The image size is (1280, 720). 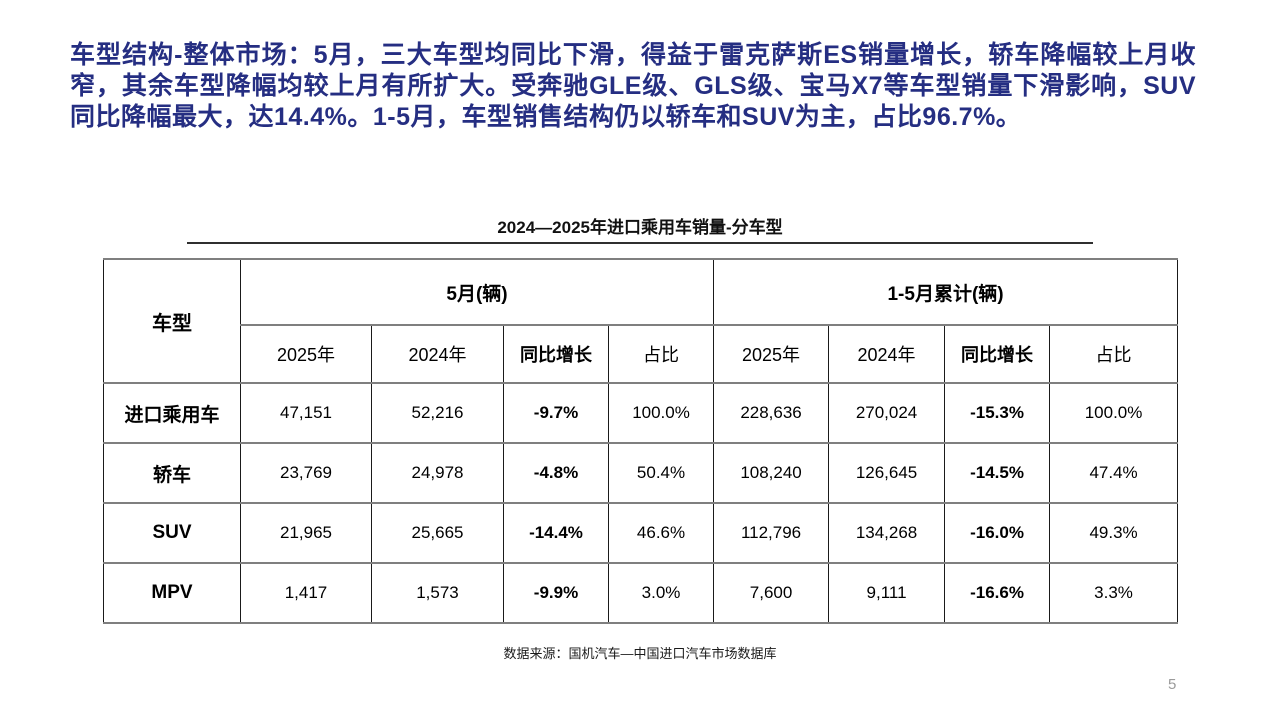 I want to click on table-cell: 9,111, so click(x=887, y=593).